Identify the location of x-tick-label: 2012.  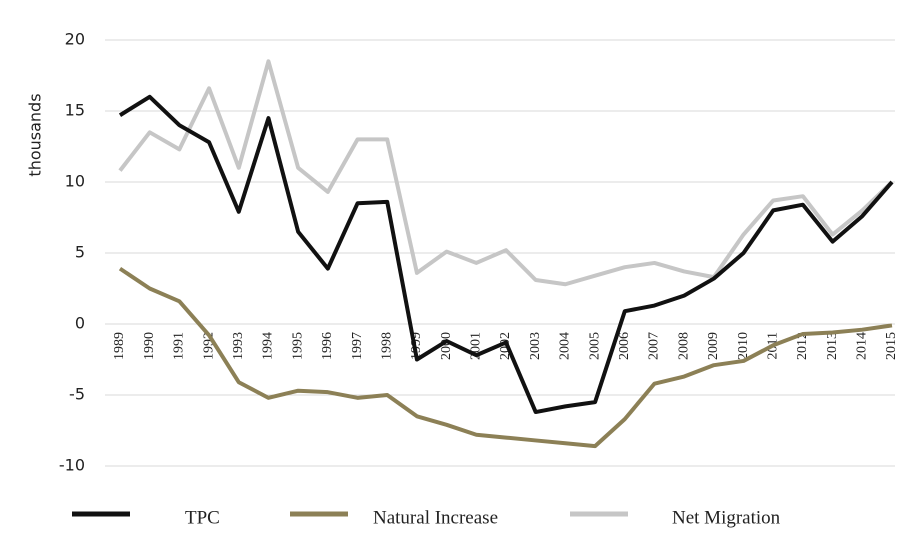
(802, 346).